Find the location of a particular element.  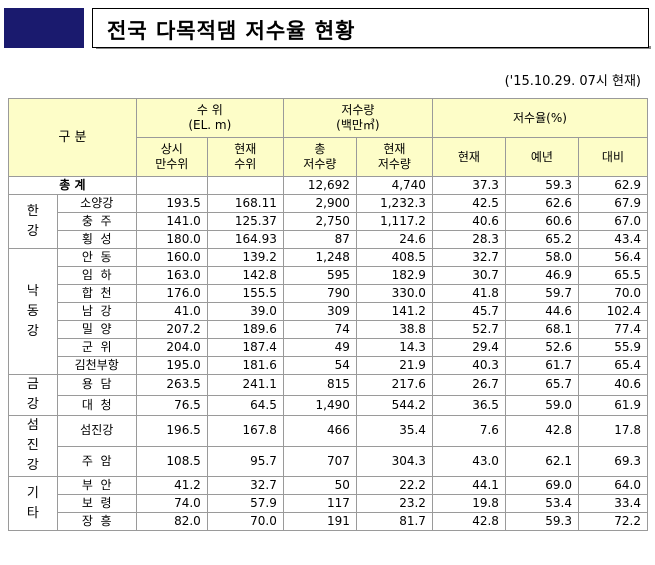

header-label: 총 저수량 is located at coordinates (320, 156).